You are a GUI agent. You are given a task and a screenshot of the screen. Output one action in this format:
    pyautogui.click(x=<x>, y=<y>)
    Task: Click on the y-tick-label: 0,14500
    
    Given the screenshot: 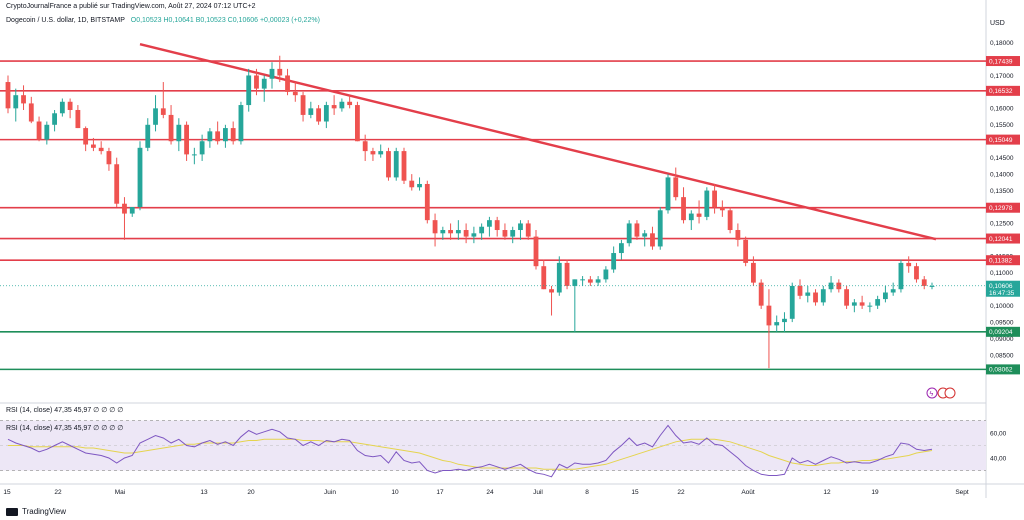 What is the action you would take?
    pyautogui.click(x=1002, y=158)
    